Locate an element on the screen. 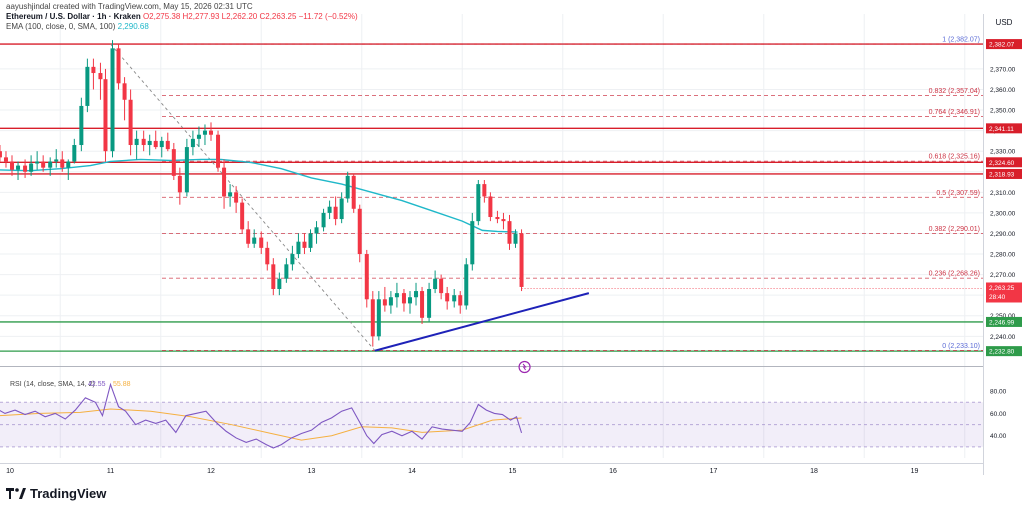 The image size is (1024, 512). current-price-tag is located at coordinates (1004, 292).